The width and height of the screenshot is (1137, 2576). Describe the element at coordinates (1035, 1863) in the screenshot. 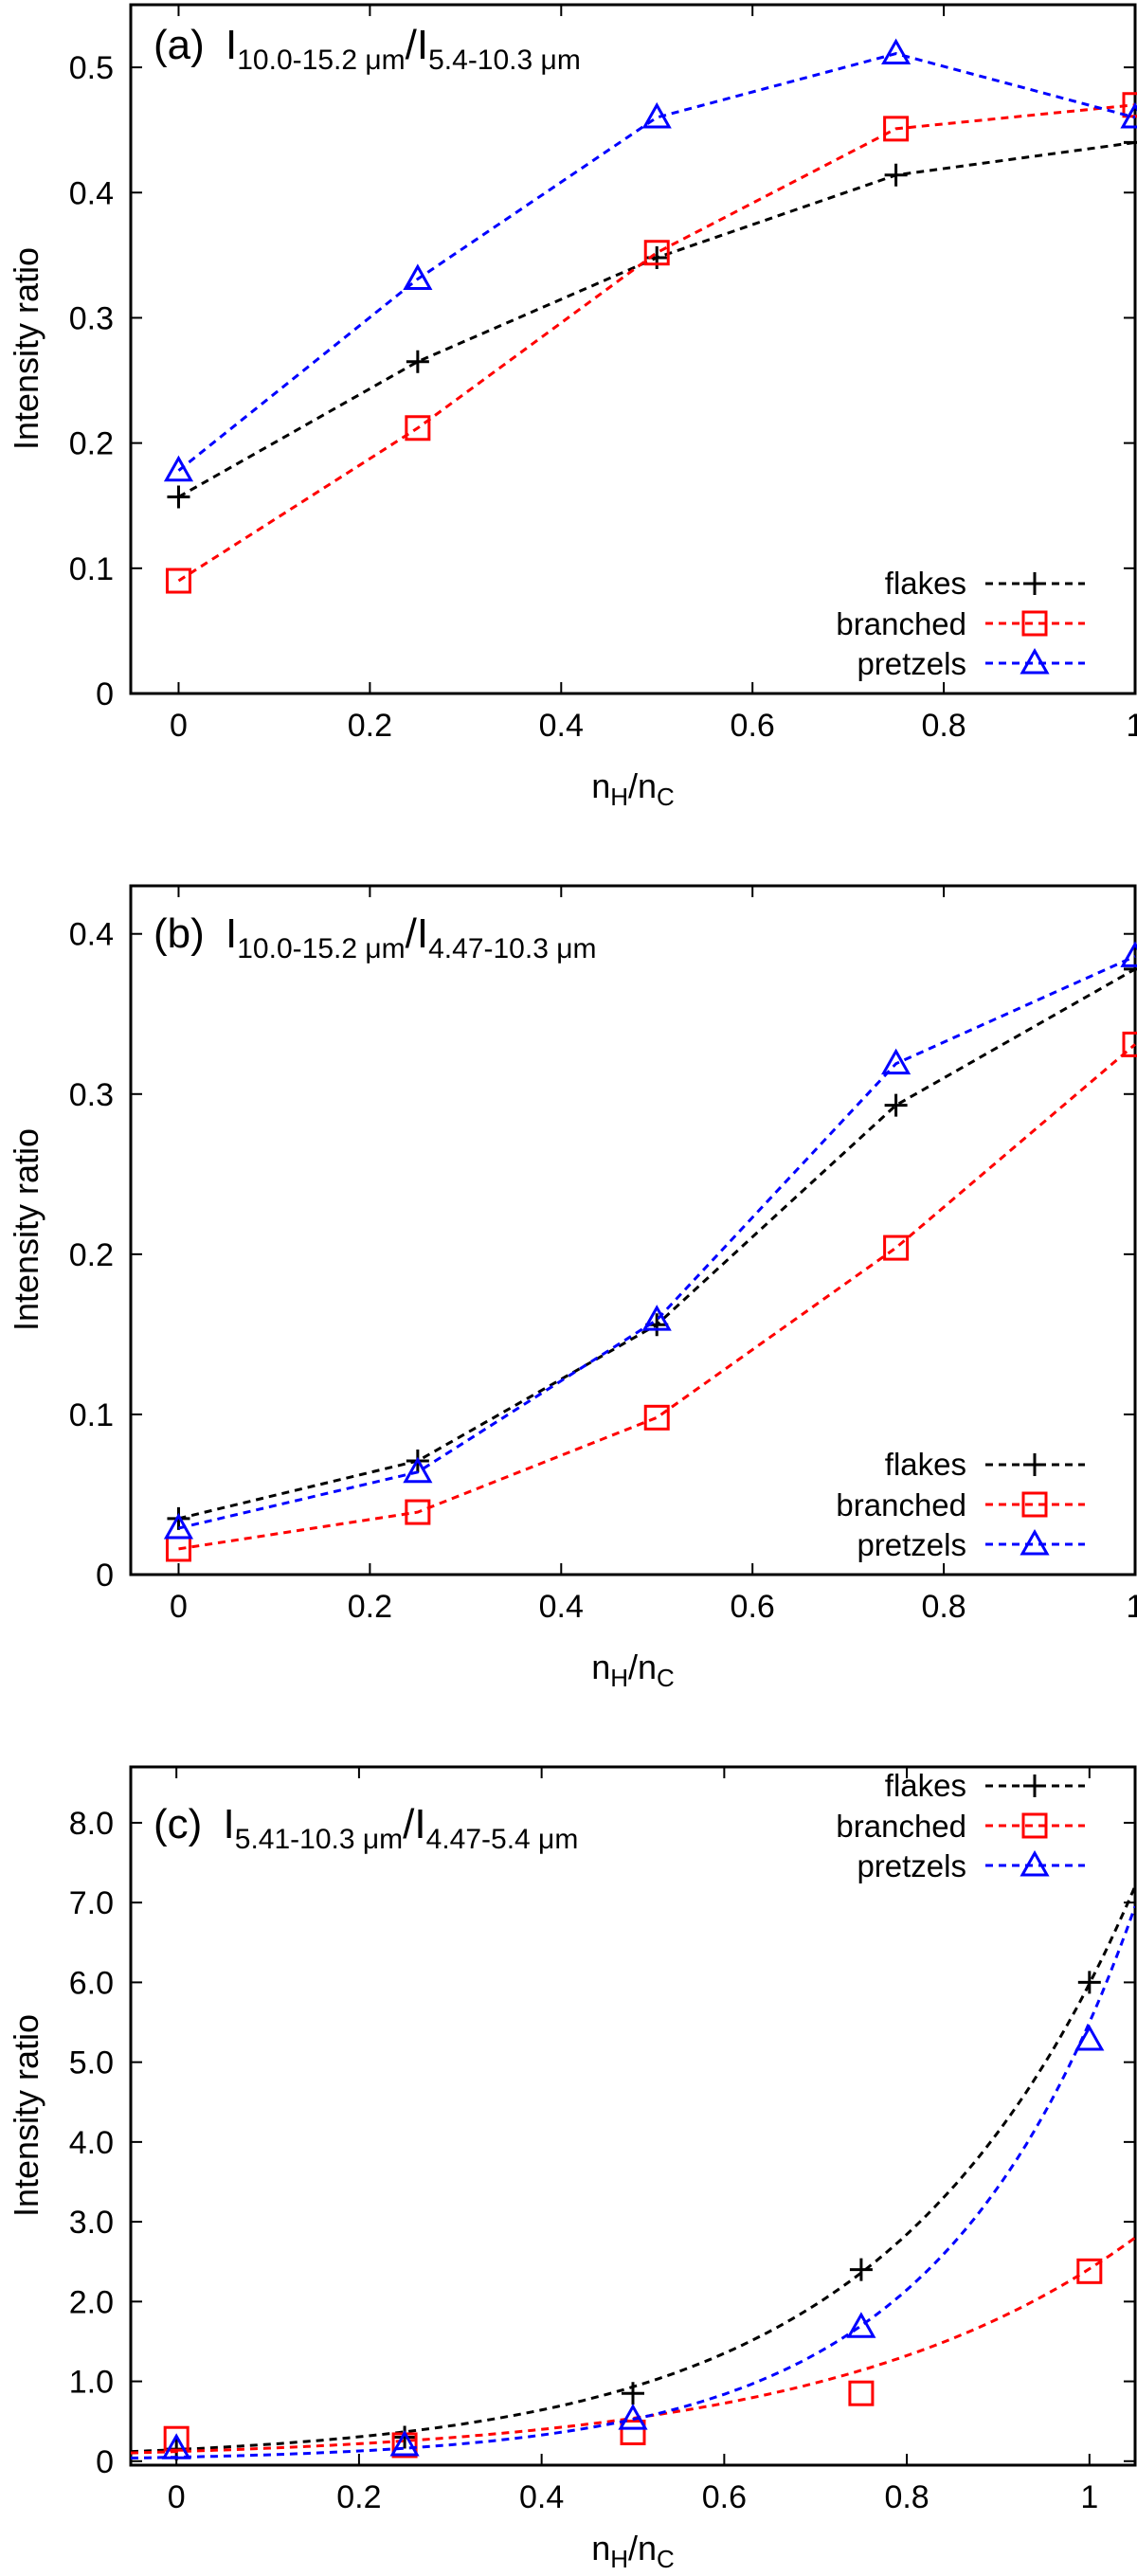

I see `panel-c-legend-marker-pretzels` at that location.